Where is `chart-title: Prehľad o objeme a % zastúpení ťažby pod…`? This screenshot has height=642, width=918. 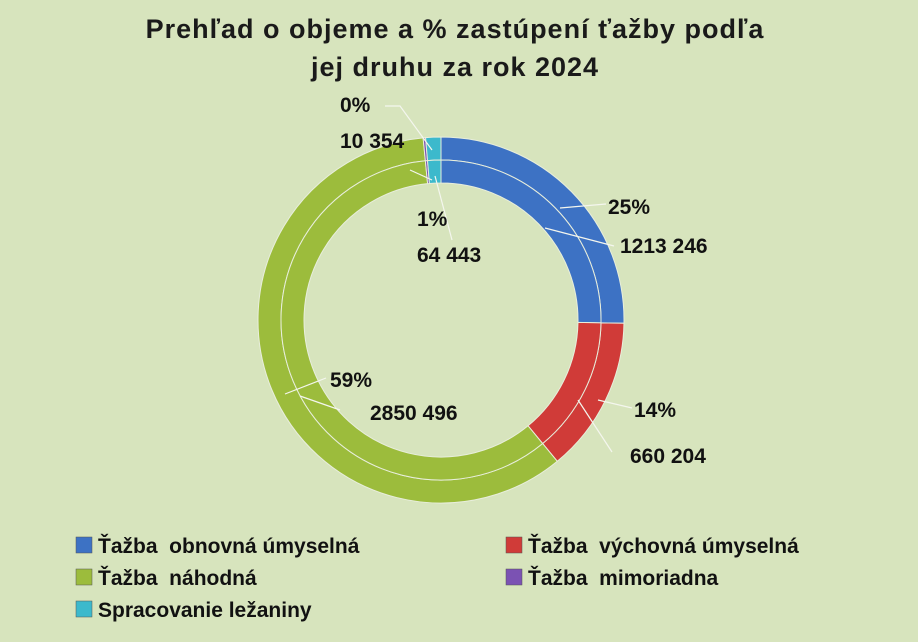
chart-title: Prehľad o objeme a % zastúpení ťažby pod… is located at coordinates (455, 29).